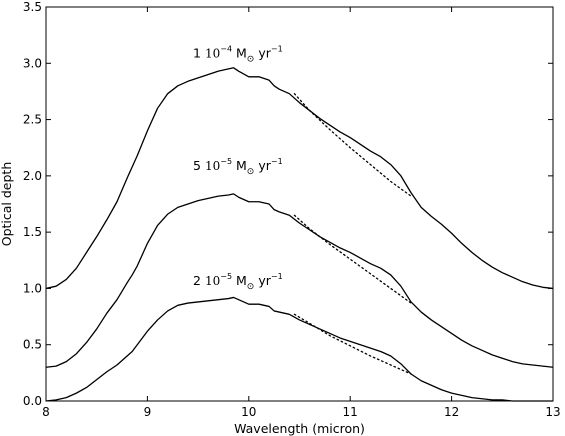 Image resolution: width=565 pixels, height=436 pixels. I want to click on mass-loss-rate-label-3: 2 10−5 M⊙ yr−1, so click(238, 282).